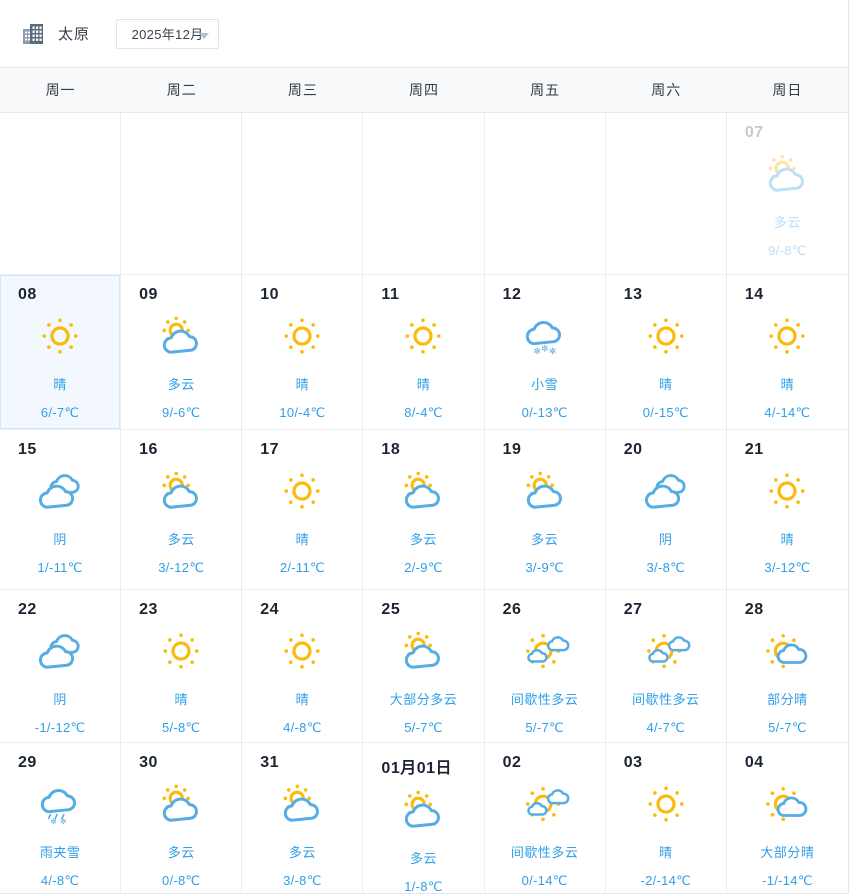 Image resolution: width=849 pixels, height=894 pixels. Describe the element at coordinates (787, 90) in the screenshot. I see `weekday-sun: 周日` at that location.